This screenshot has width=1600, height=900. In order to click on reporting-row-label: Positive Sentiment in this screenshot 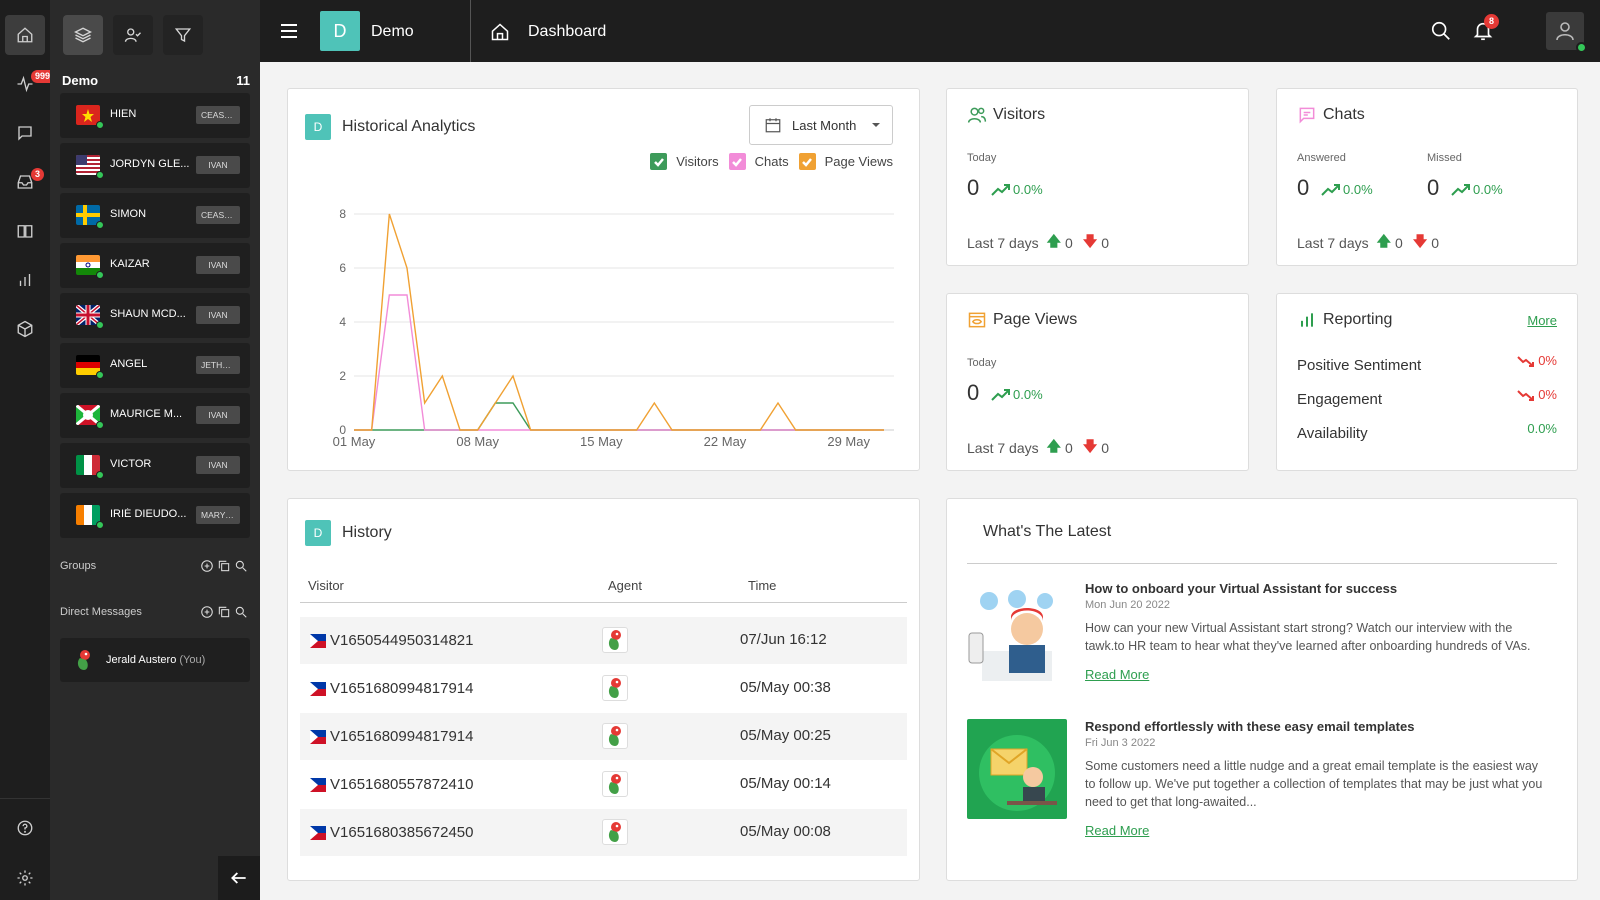, I will do `click(1359, 365)`.